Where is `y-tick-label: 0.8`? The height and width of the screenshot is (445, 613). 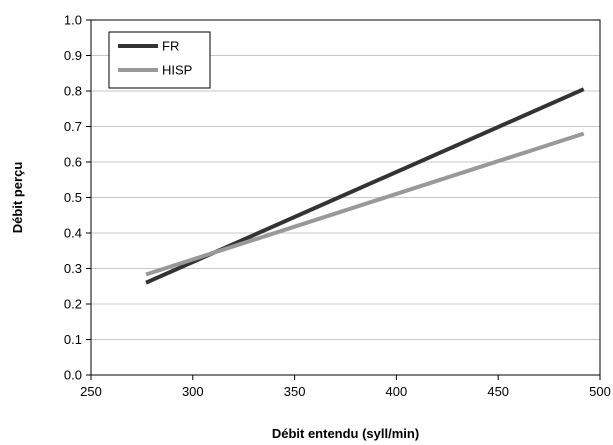 y-tick-label: 0.8 is located at coordinates (73, 91).